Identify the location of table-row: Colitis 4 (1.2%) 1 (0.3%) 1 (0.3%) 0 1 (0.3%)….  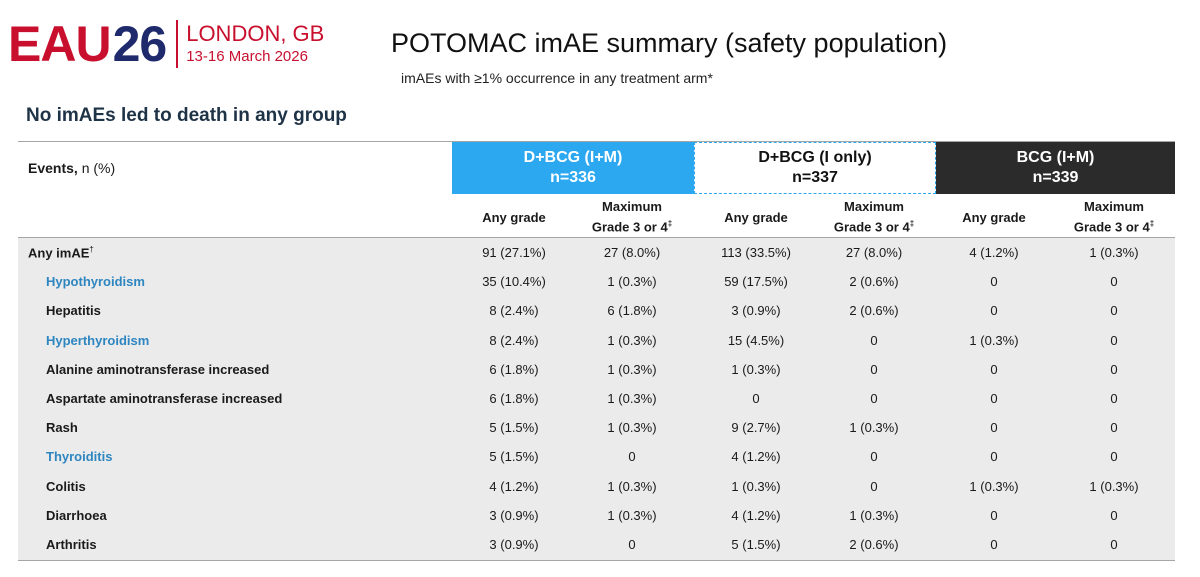
(596, 487).